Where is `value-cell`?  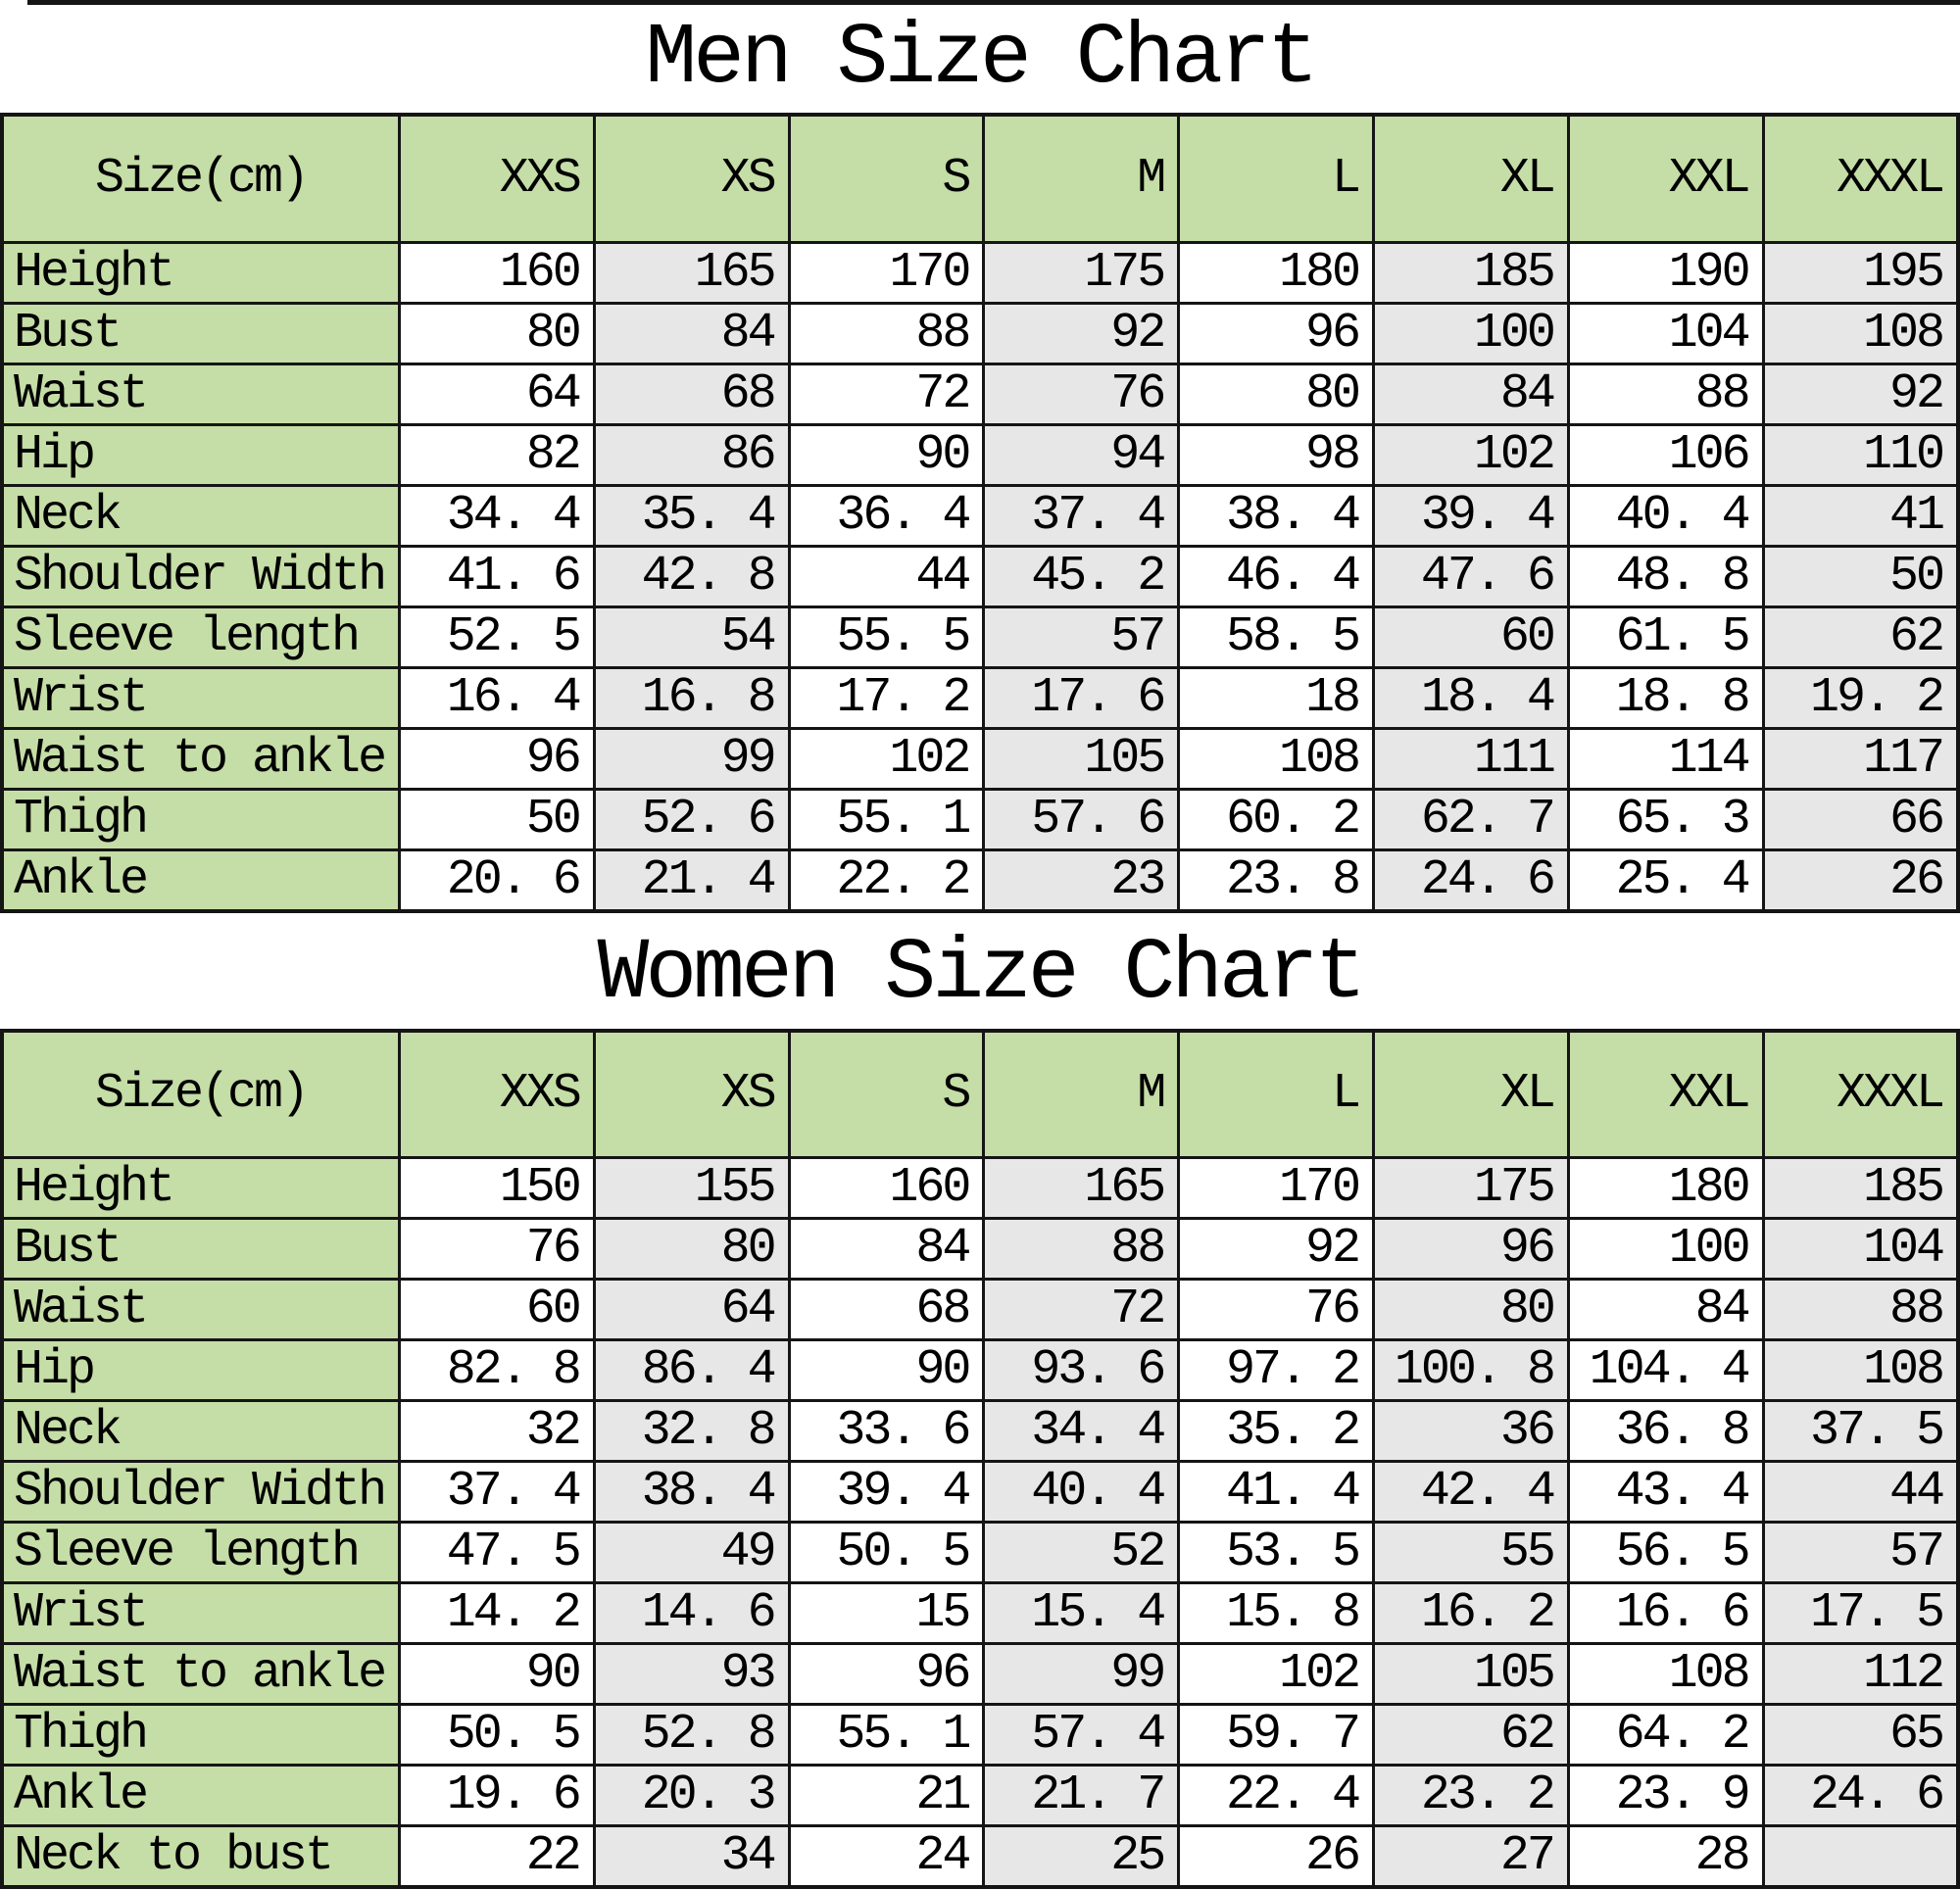 value-cell is located at coordinates (1860, 1857).